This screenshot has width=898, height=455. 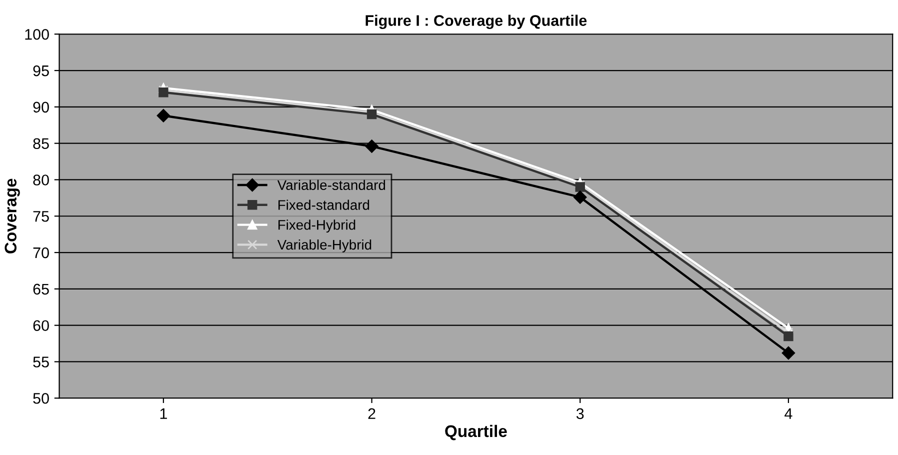 I want to click on y-tick-label: 80, so click(x=41, y=180).